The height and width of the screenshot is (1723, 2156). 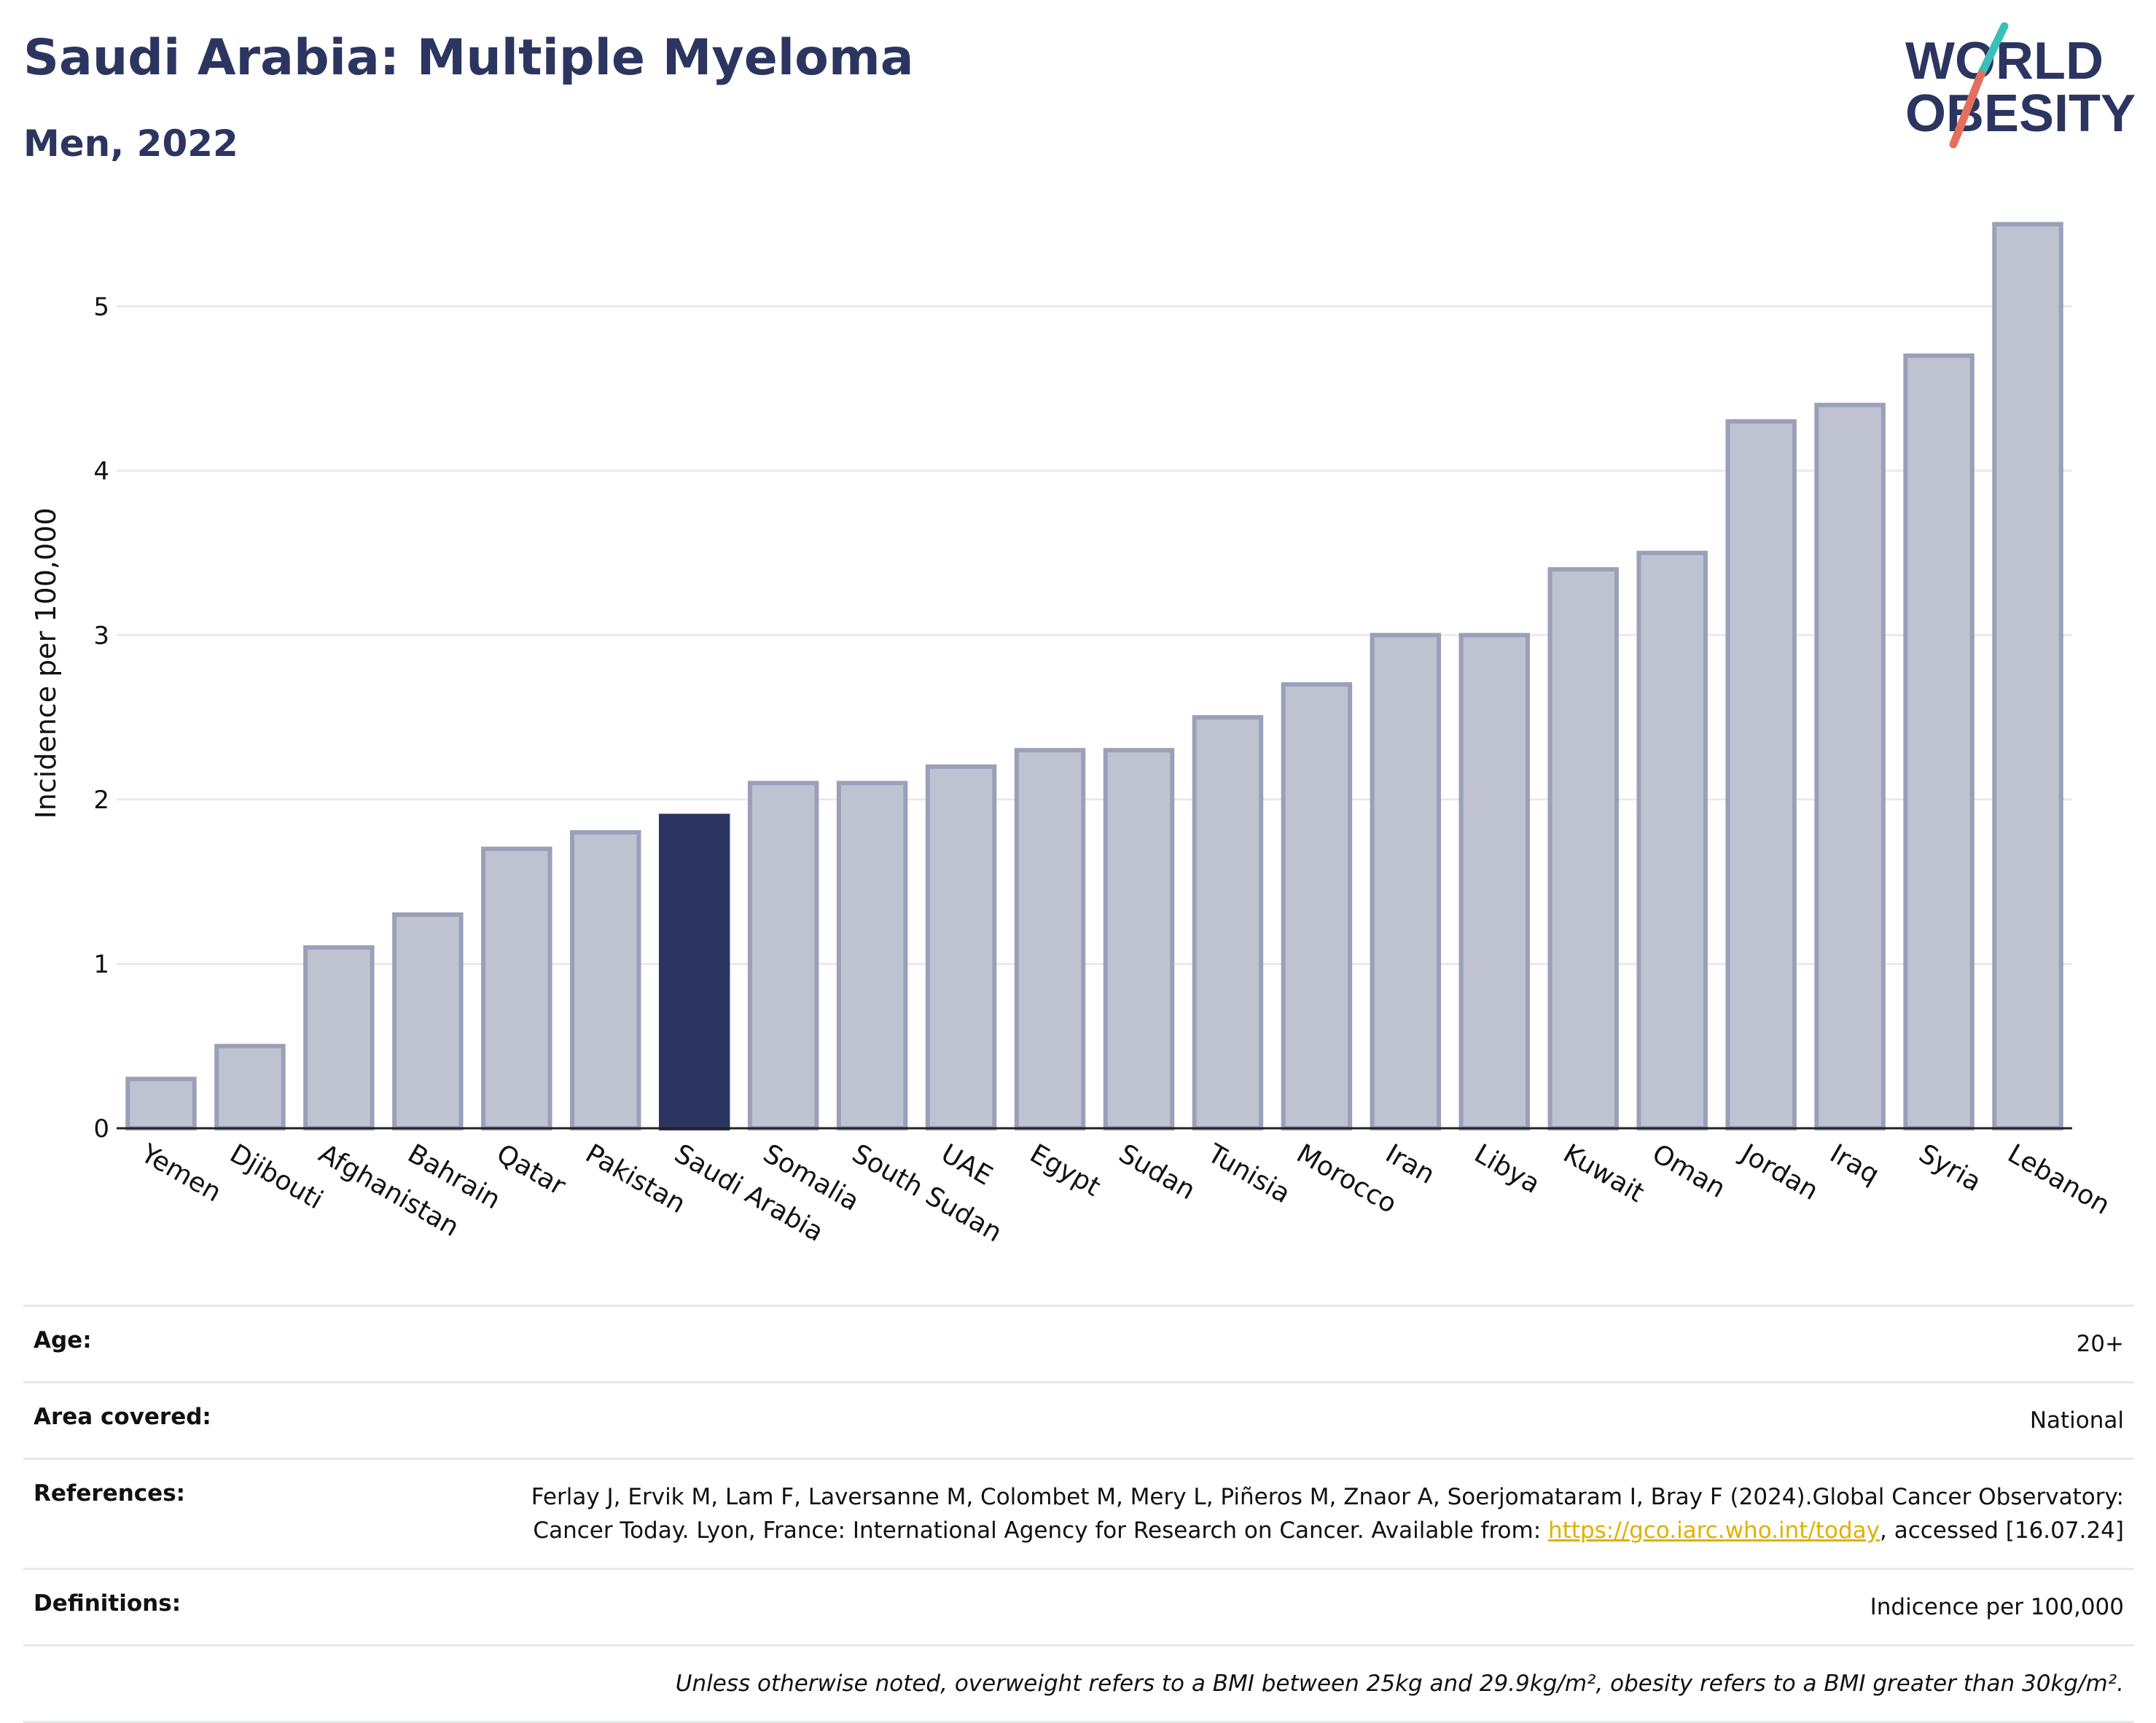 I want to click on x-tick-label: Saudi Arabia, so click(x=749, y=1193).